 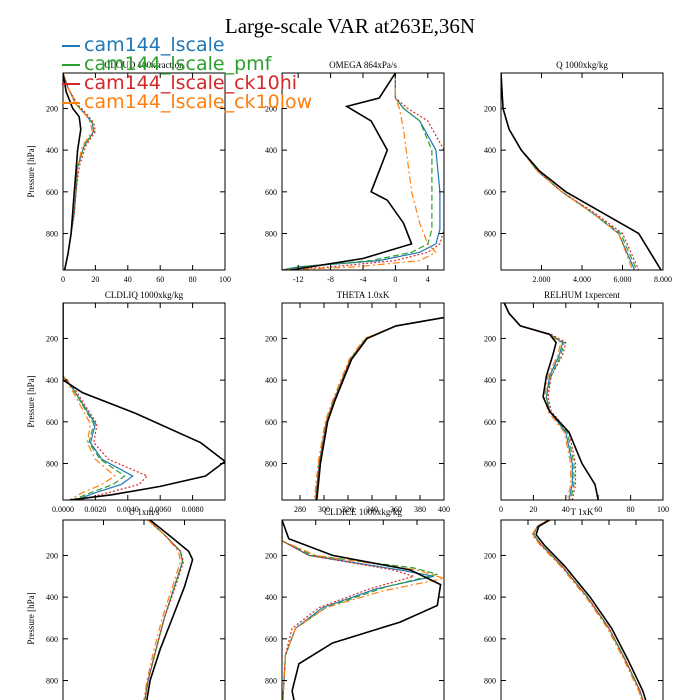 I want to click on panel-title: OMEGA 864xPa/s, so click(x=363, y=65).